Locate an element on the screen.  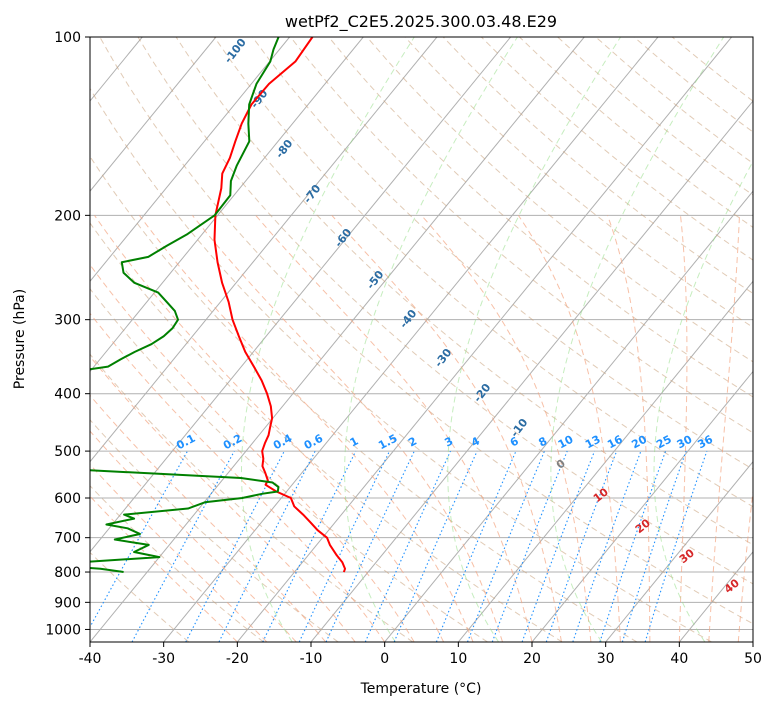
x-tick-label: -40 is located at coordinates (90, 659).